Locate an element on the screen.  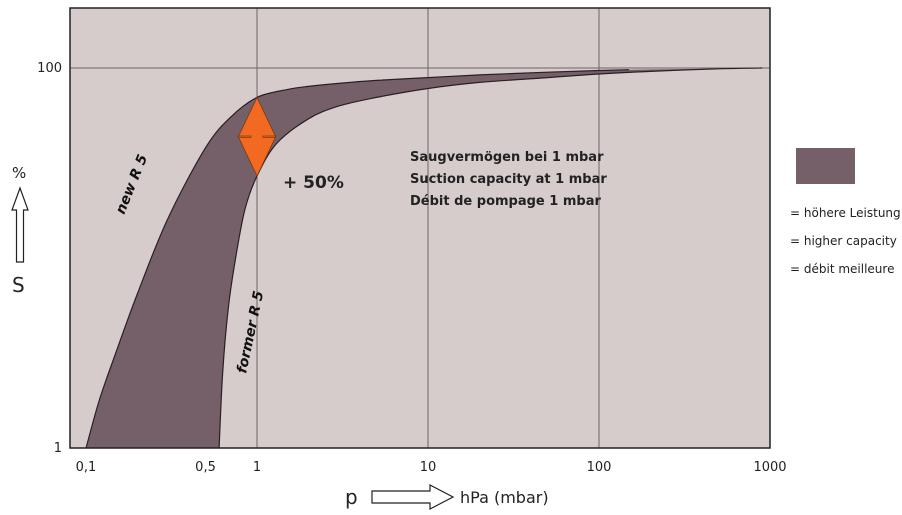
x-tick-labels: 0,1 0,5 1 10 100 1000 is located at coordinates (431, 467).